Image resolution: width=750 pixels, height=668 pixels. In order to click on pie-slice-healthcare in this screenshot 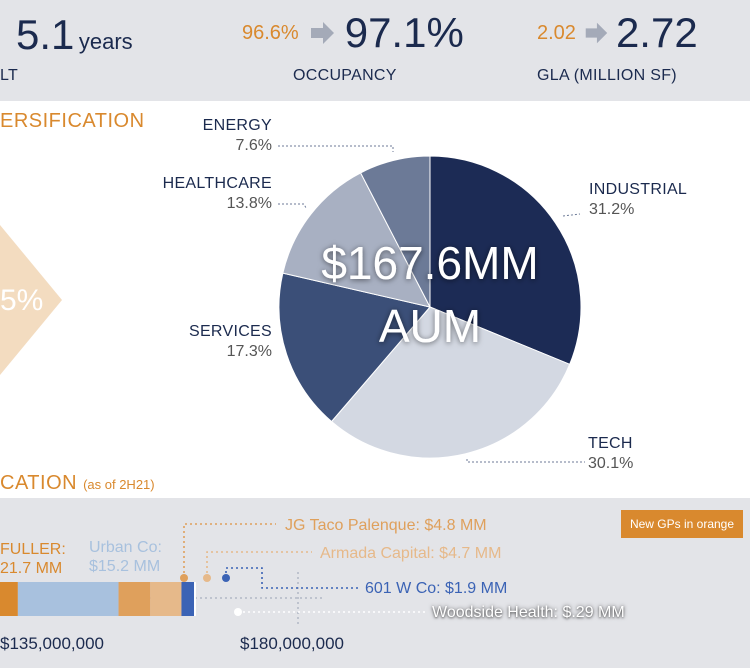, I will do `click(356, 240)`.